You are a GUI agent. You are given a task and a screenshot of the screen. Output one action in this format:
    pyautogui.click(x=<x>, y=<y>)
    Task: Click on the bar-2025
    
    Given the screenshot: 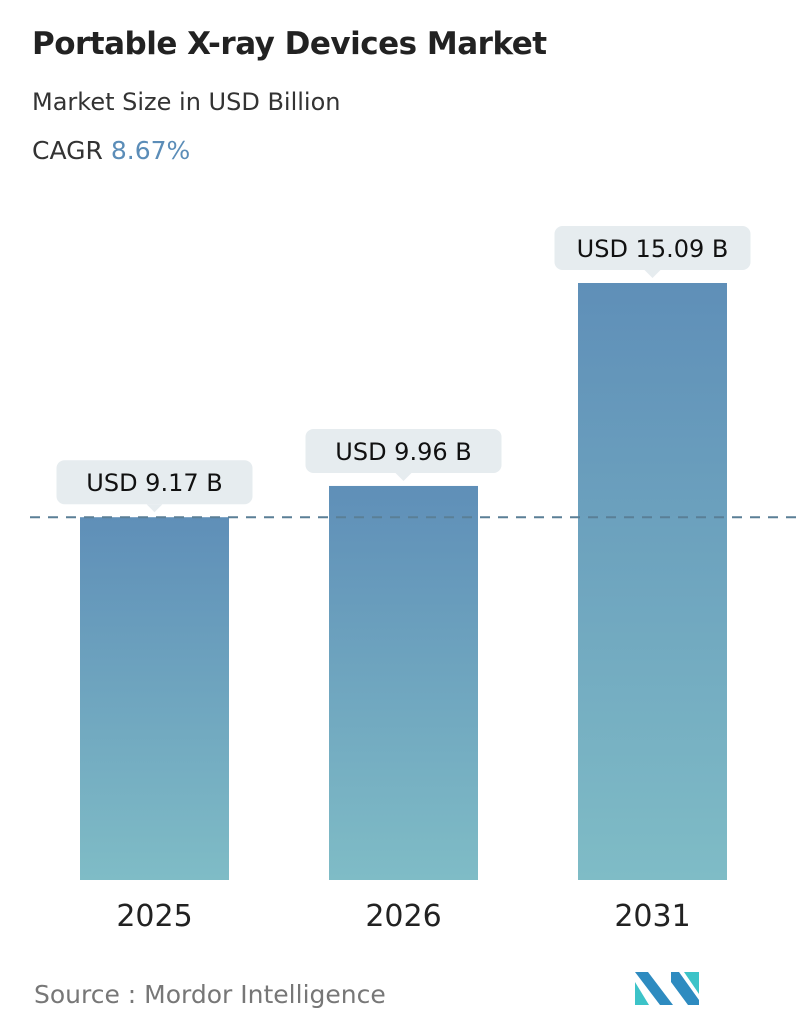 What is the action you would take?
    pyautogui.click(x=154, y=698)
    